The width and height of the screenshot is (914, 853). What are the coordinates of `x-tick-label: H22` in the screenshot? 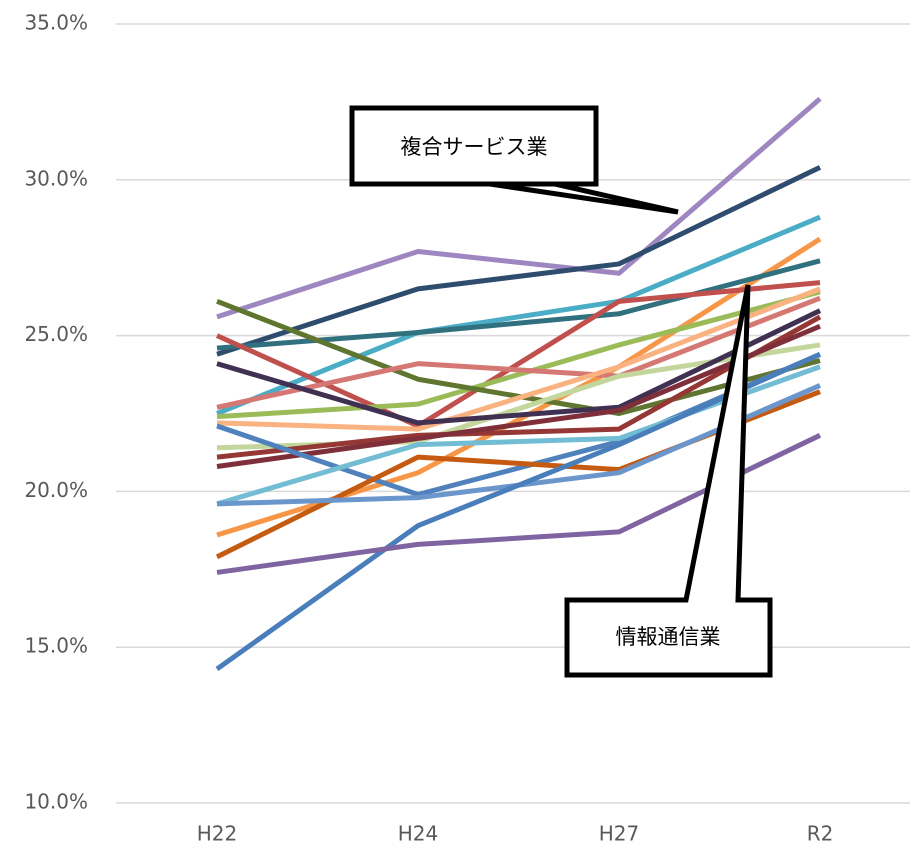 It's located at (217, 834).